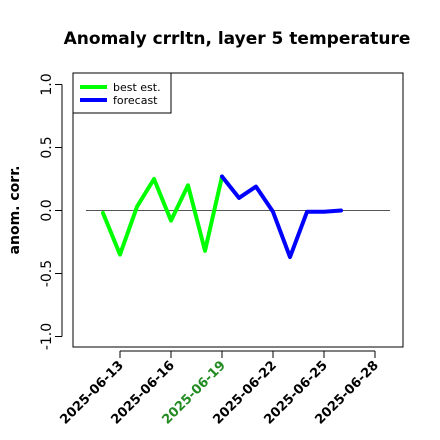 This screenshot has height=440, width=440. What do you see at coordinates (137, 87) in the screenshot?
I see `legend-label: best est.` at bounding box center [137, 87].